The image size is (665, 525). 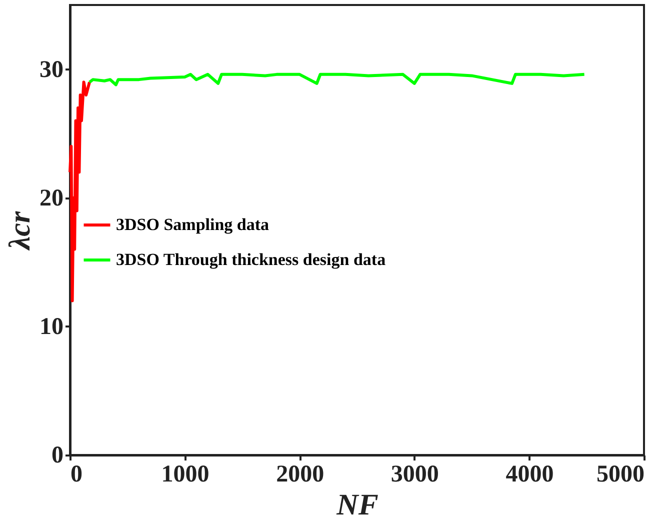 What do you see at coordinates (251, 259) in the screenshot?
I see `legend-label: 3DSO Through thickness design data` at bounding box center [251, 259].